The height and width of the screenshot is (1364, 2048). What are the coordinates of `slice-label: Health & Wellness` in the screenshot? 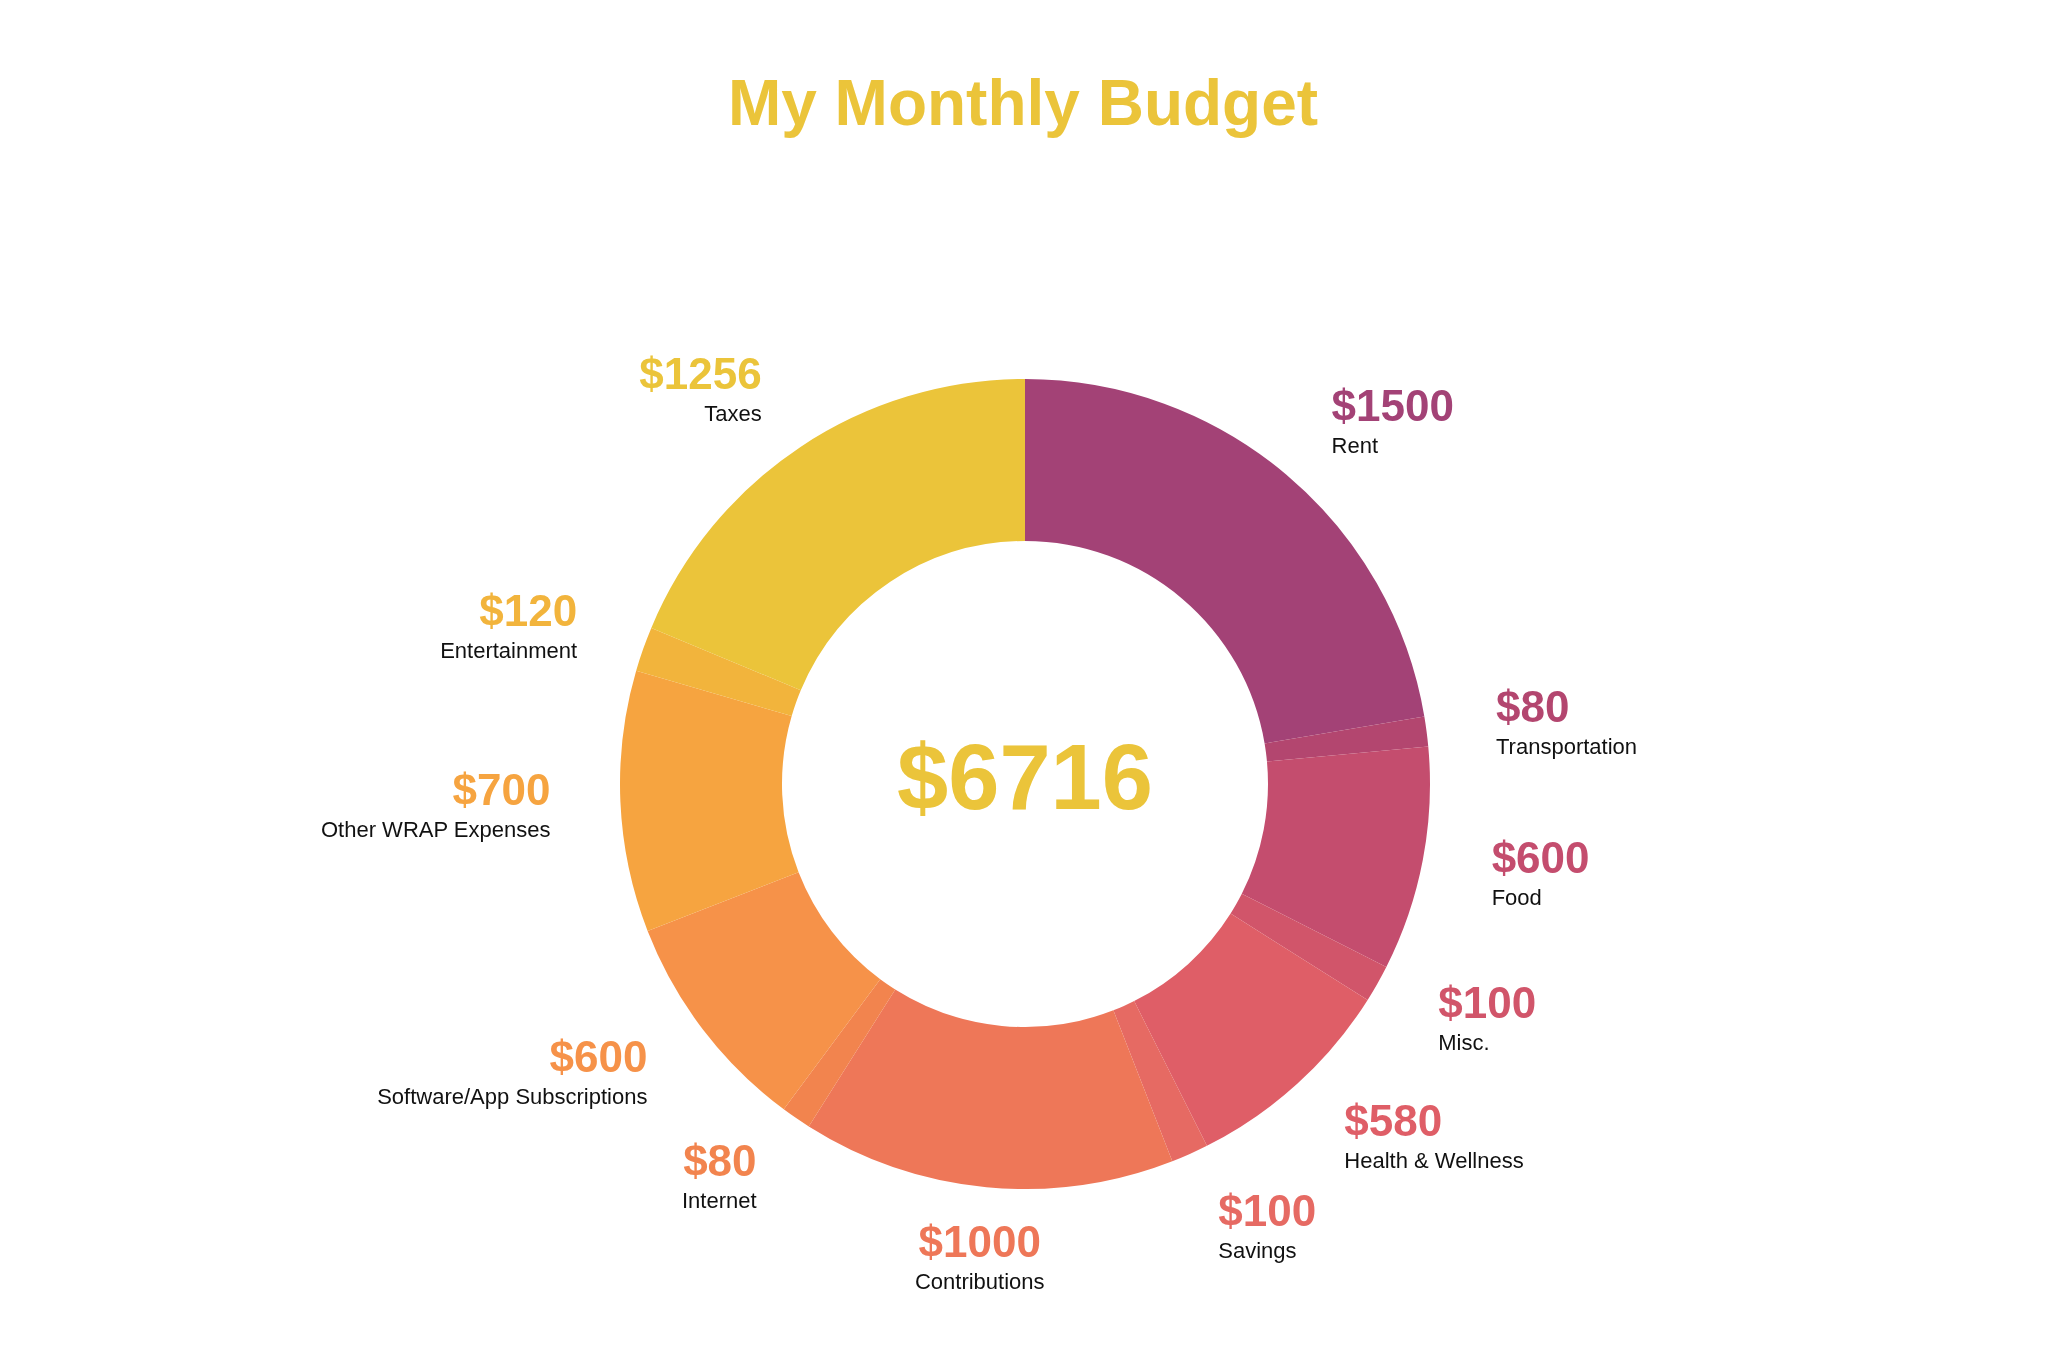 It's located at (1434, 1160).